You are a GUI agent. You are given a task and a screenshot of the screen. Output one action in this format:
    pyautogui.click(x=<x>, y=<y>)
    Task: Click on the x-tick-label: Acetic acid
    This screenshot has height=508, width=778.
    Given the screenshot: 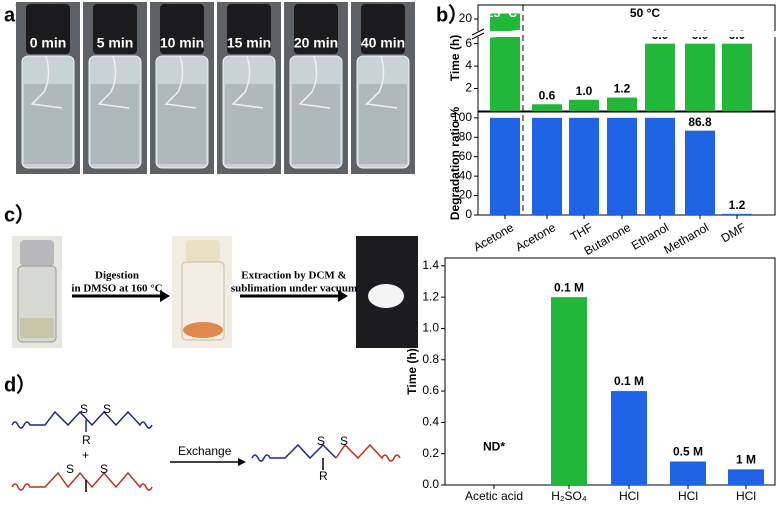 What is the action you would take?
    pyautogui.click(x=494, y=496)
    